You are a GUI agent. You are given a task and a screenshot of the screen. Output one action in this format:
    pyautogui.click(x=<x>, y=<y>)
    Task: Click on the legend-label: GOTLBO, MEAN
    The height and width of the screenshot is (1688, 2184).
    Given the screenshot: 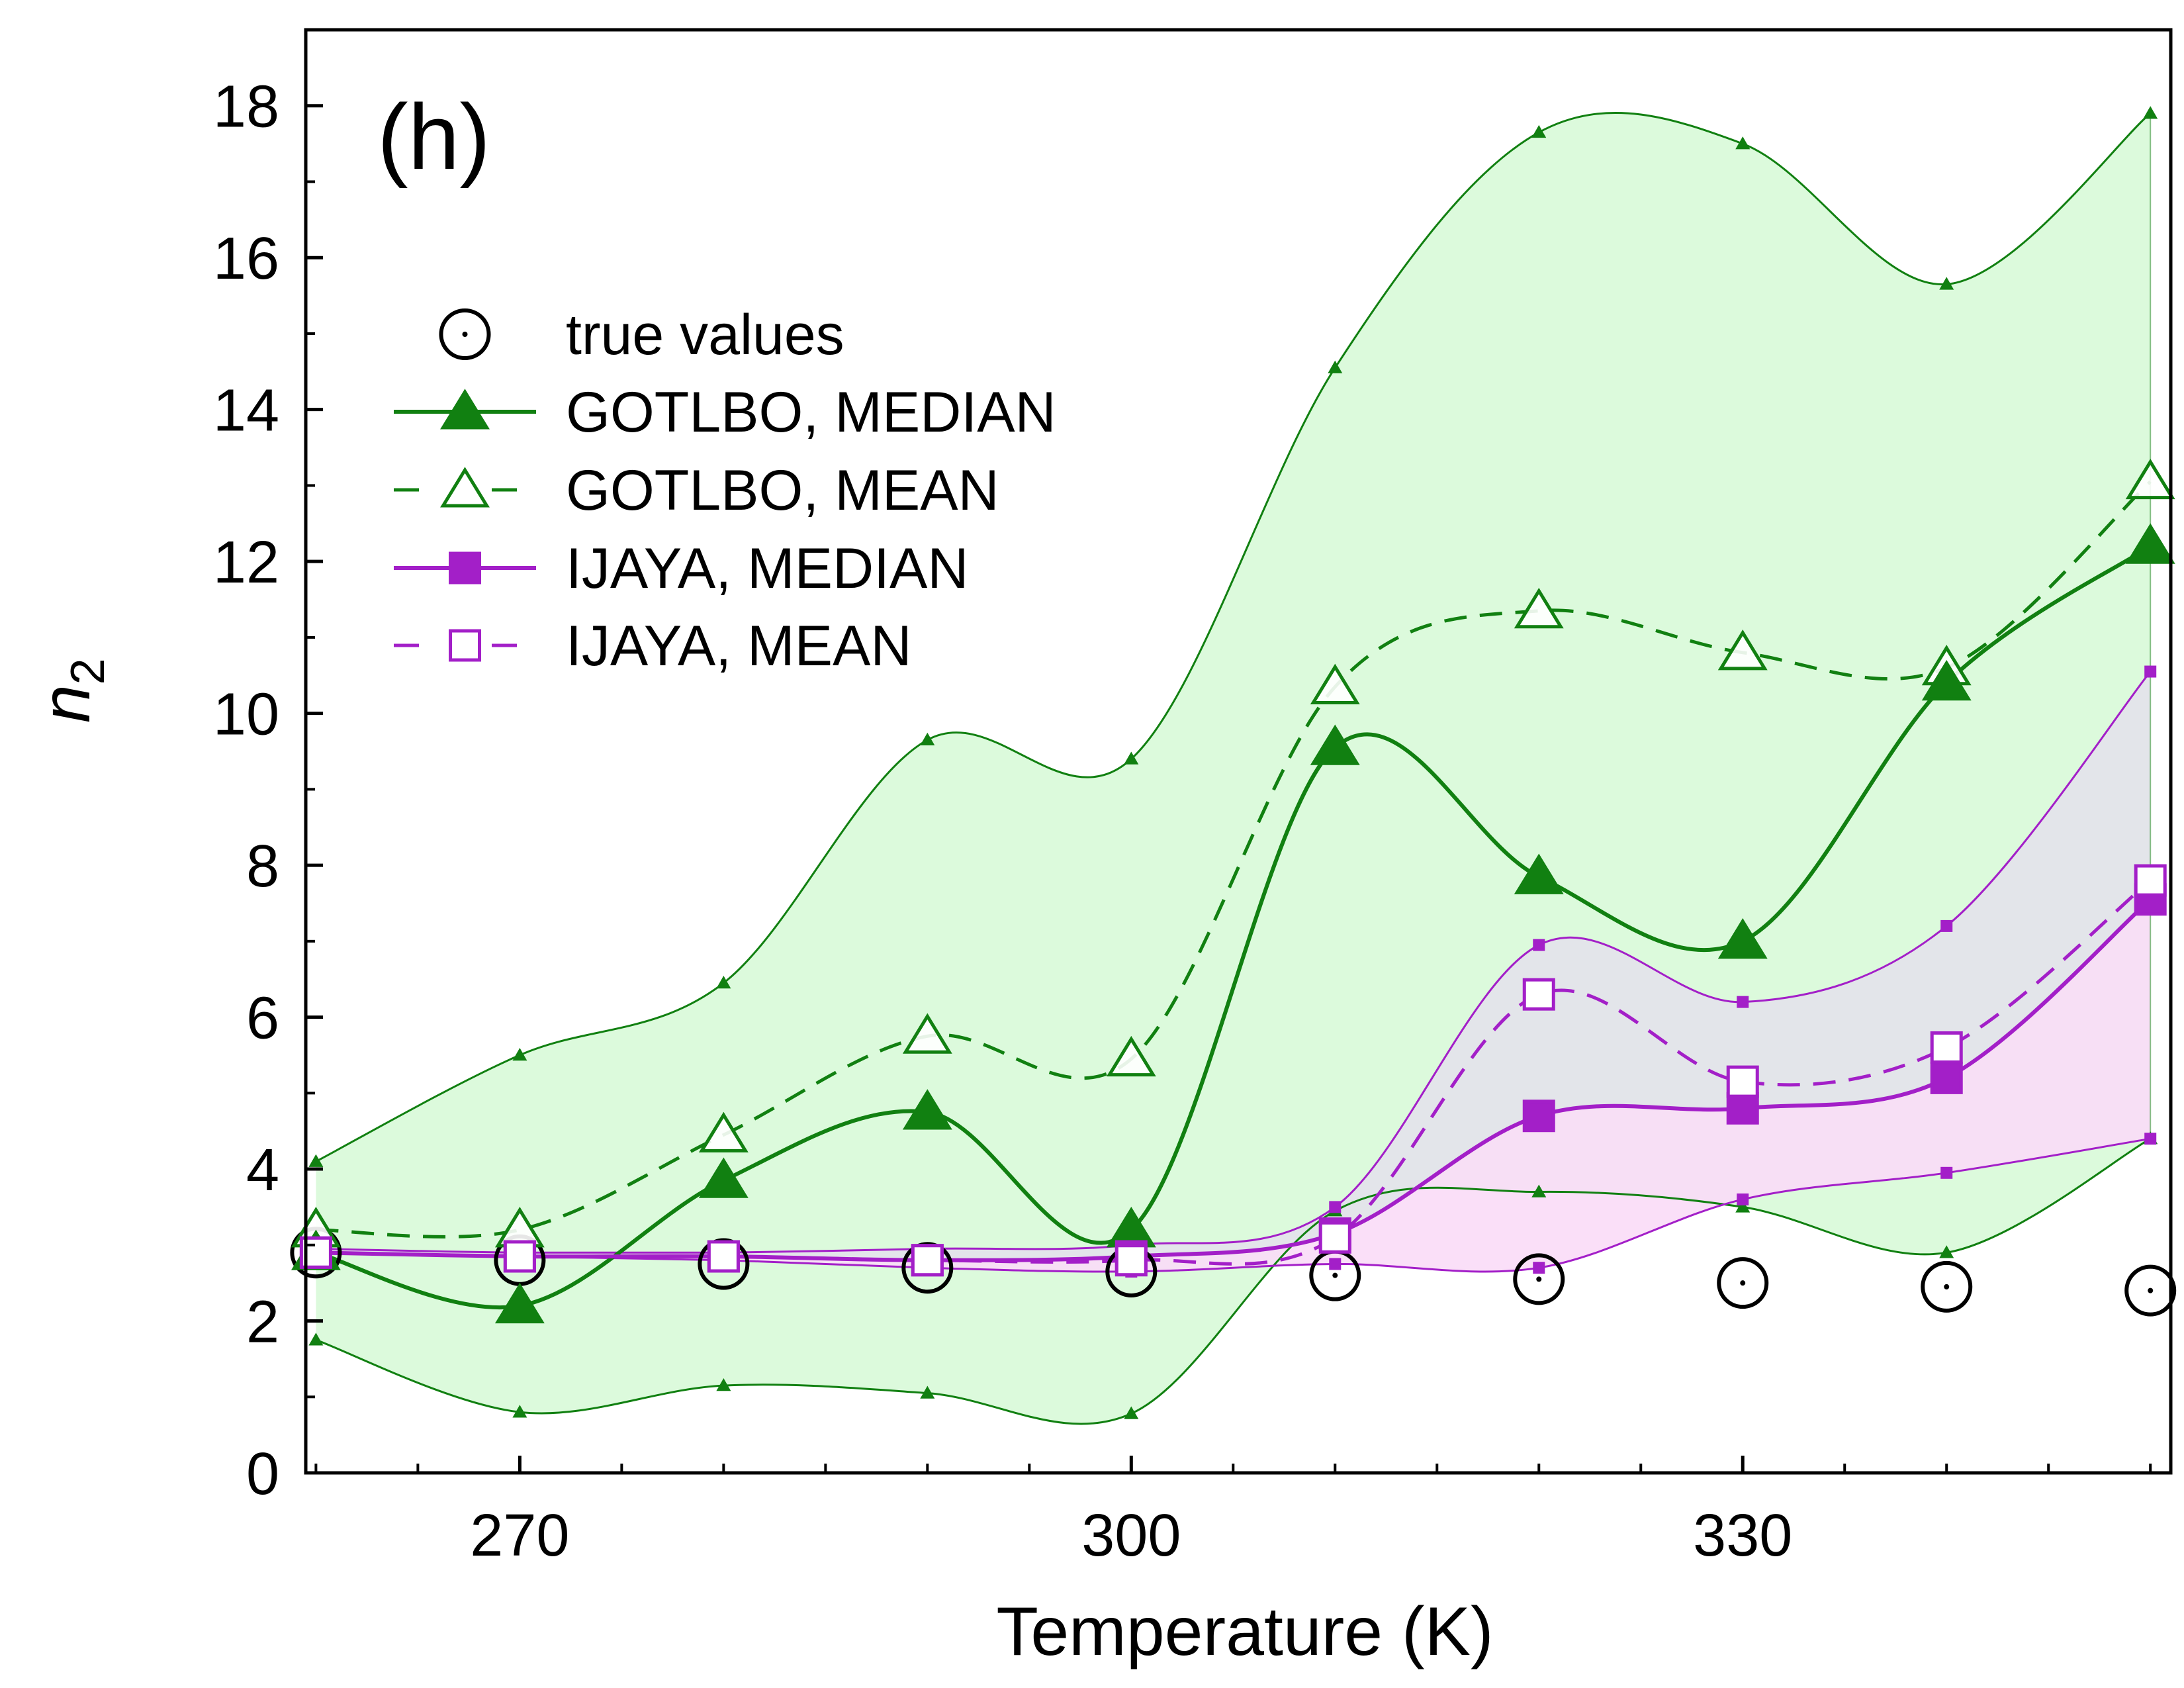 What is the action you would take?
    pyautogui.click(x=782, y=490)
    